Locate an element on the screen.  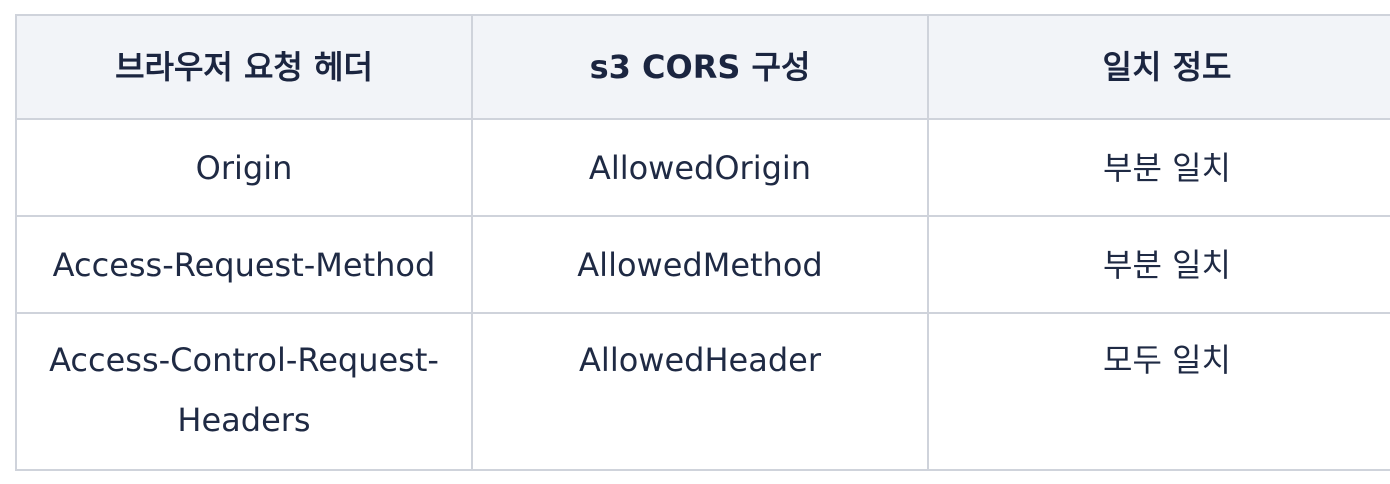
cell-s3-config: AllowedHeader is located at coordinates (700, 391).